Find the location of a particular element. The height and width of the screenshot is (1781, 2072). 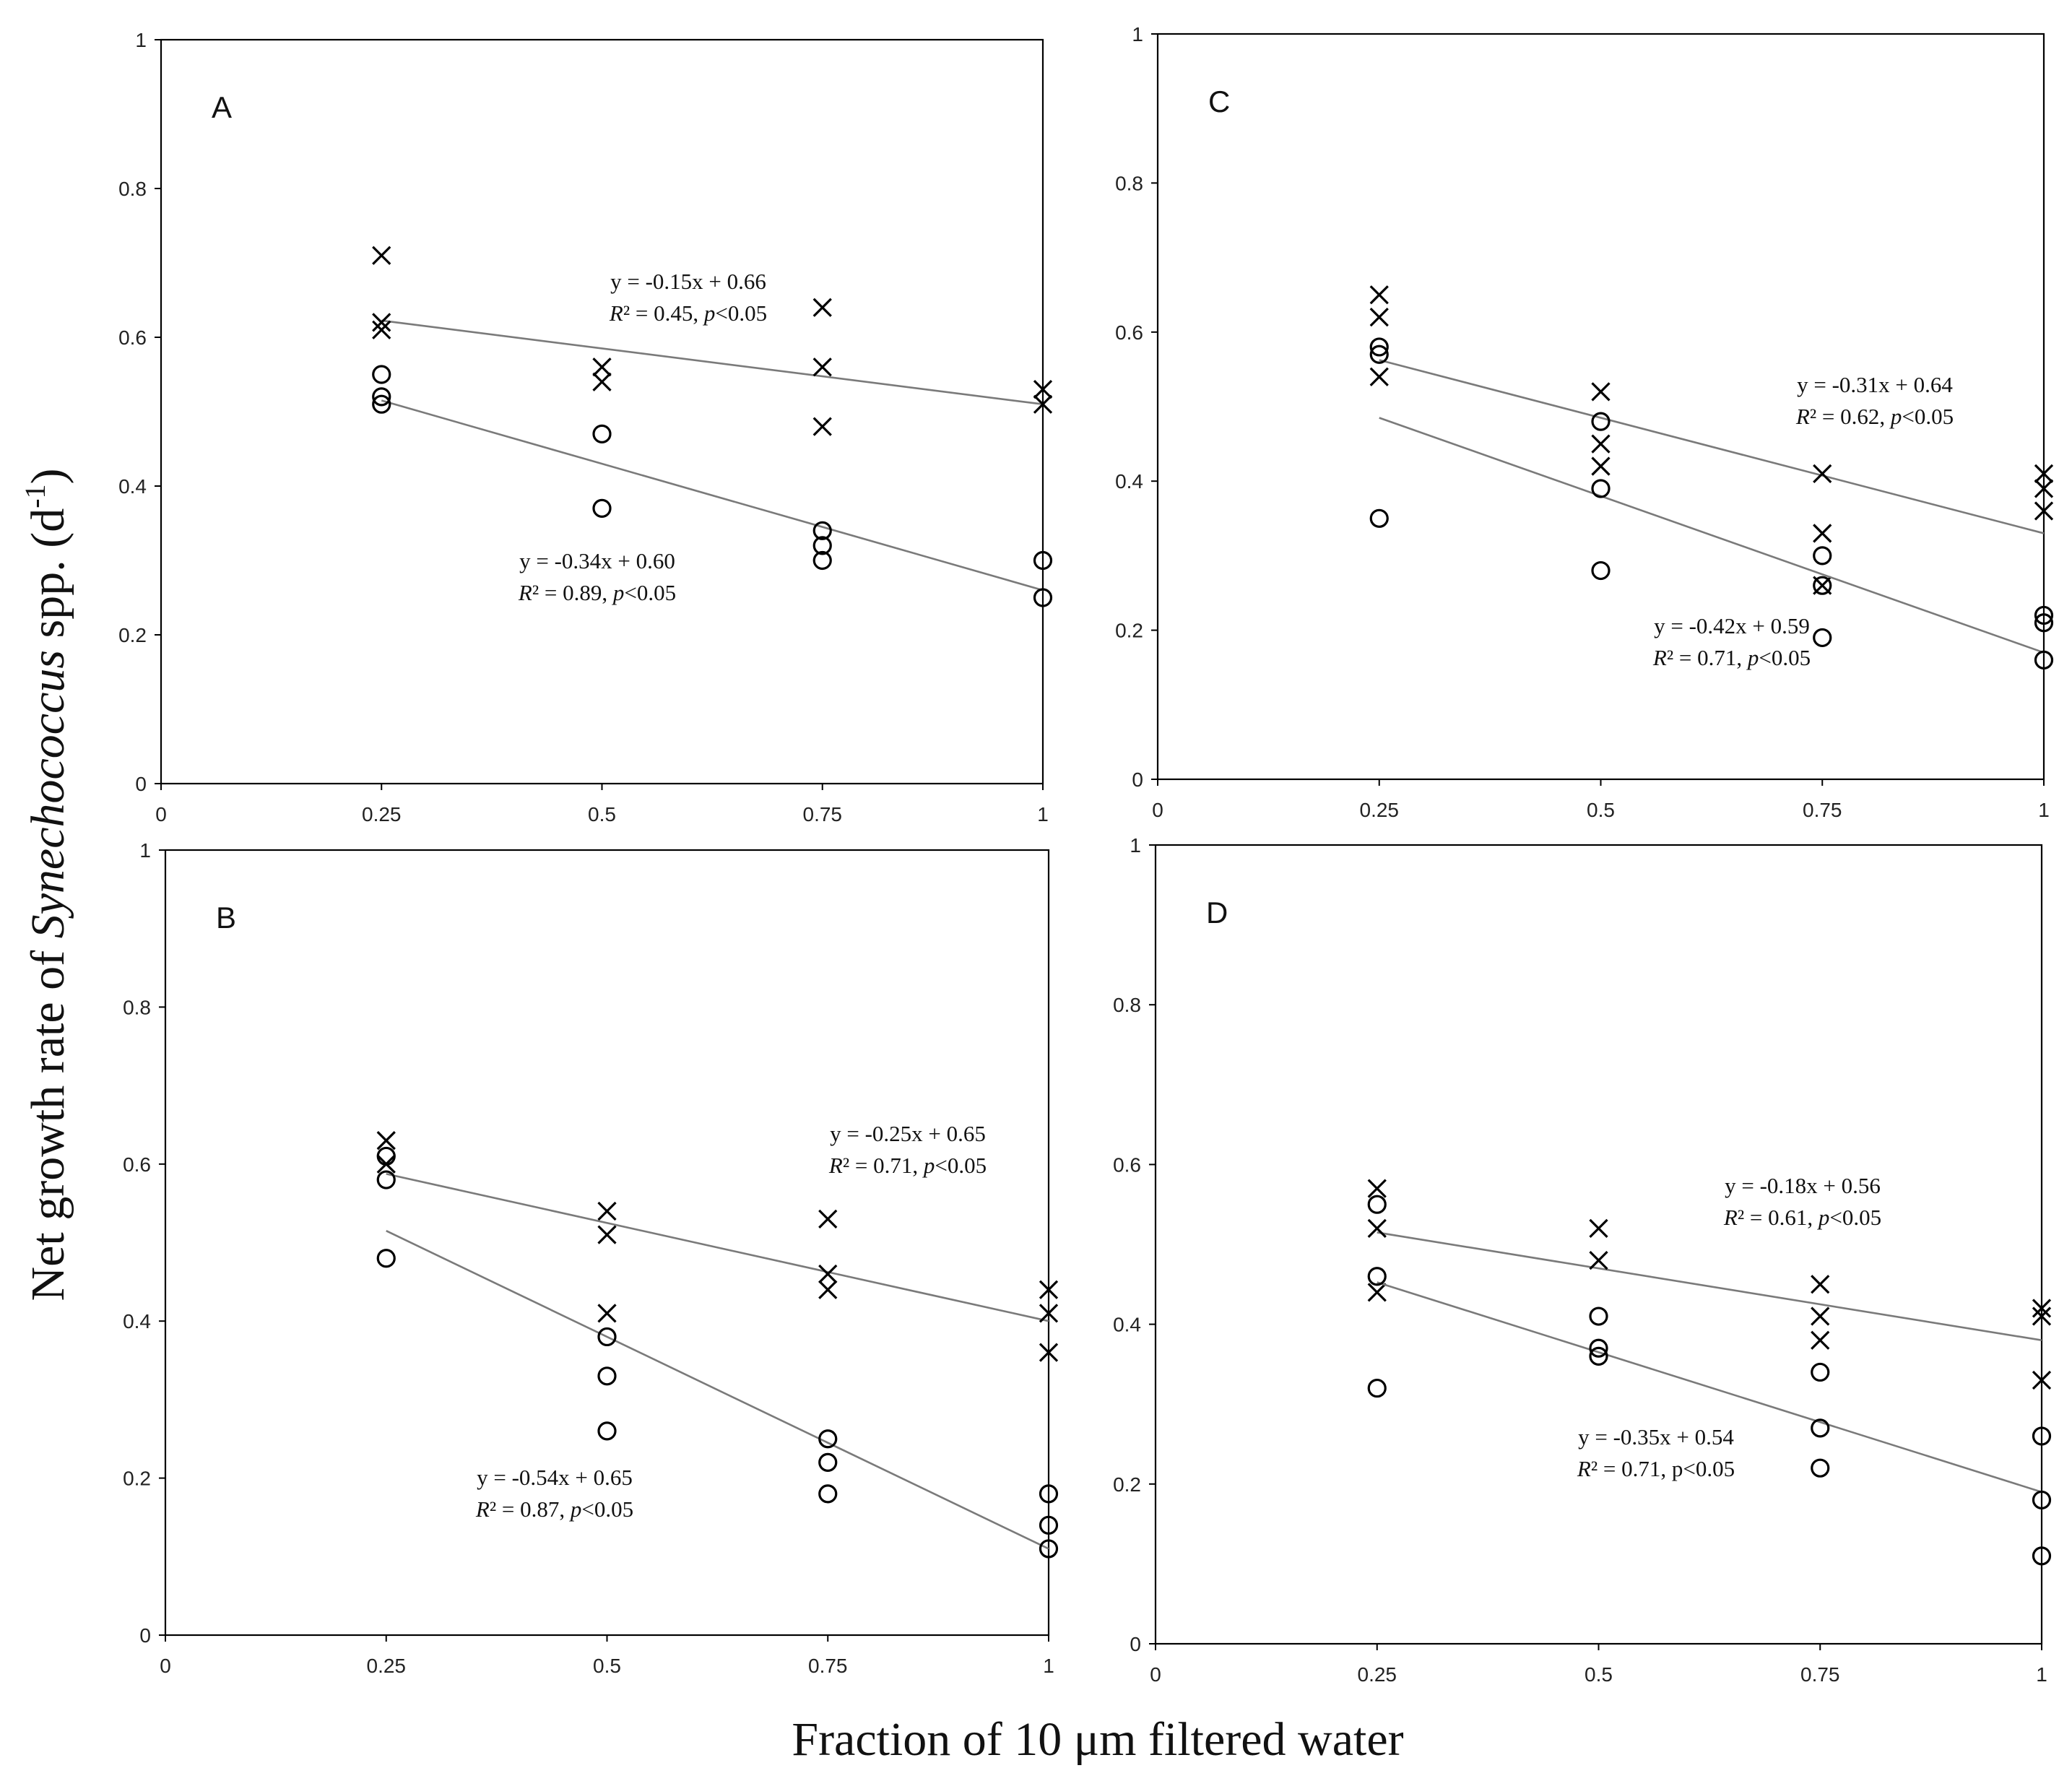

regression-equation-cross: y = -0.15x + 0.66 R² = 0.45, p<0.05 is located at coordinates (688, 297).